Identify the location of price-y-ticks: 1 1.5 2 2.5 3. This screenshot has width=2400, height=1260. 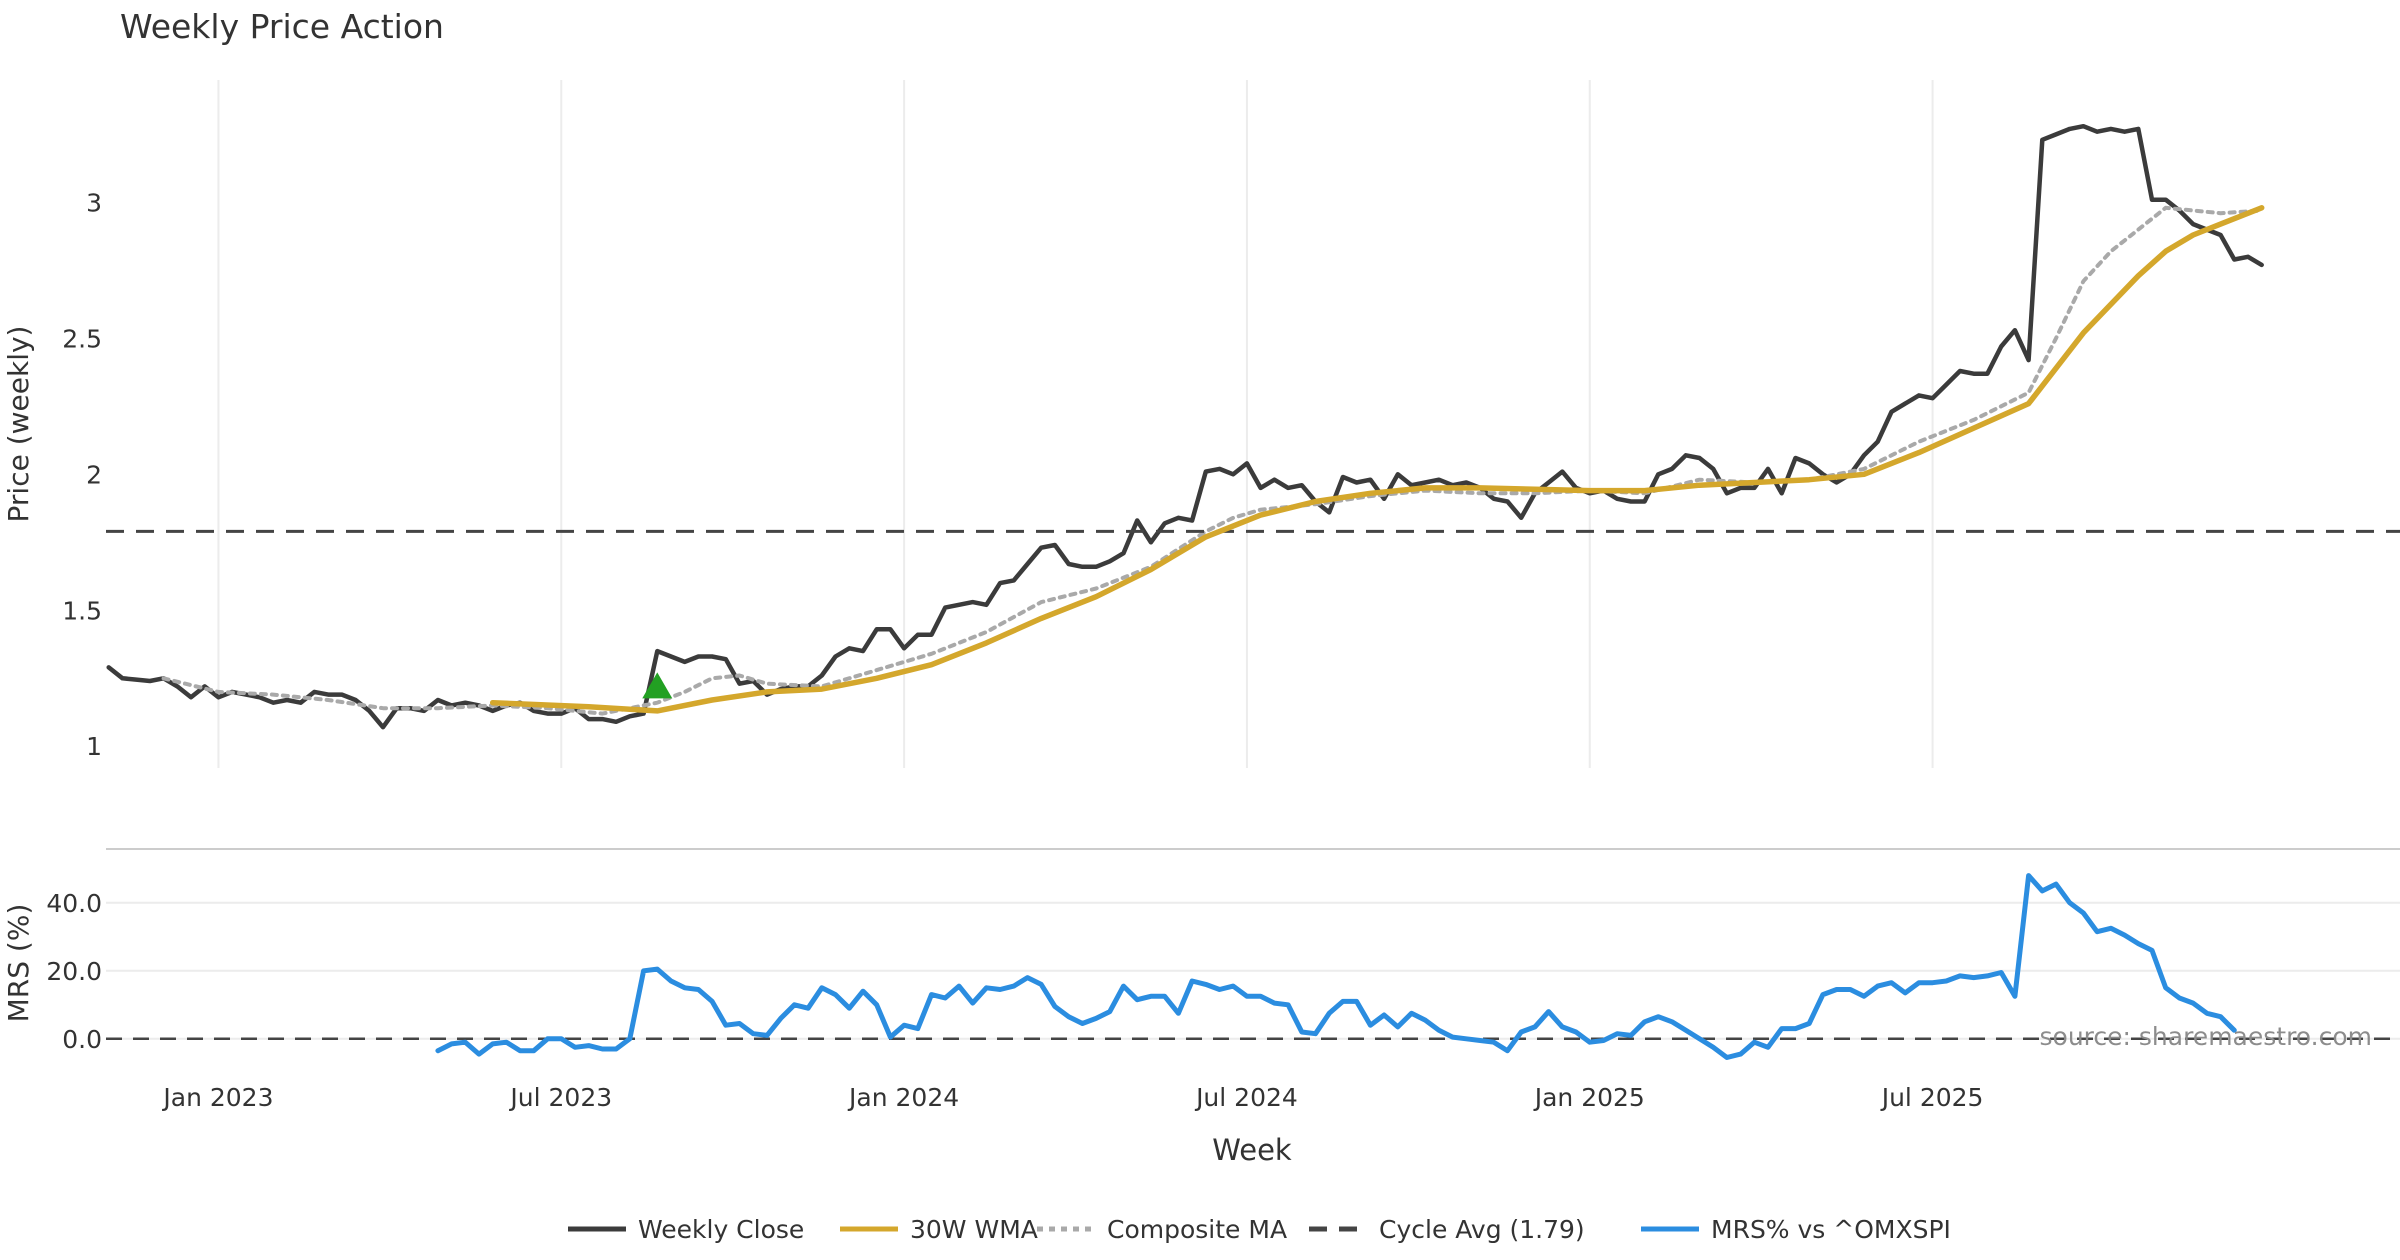
(82, 474).